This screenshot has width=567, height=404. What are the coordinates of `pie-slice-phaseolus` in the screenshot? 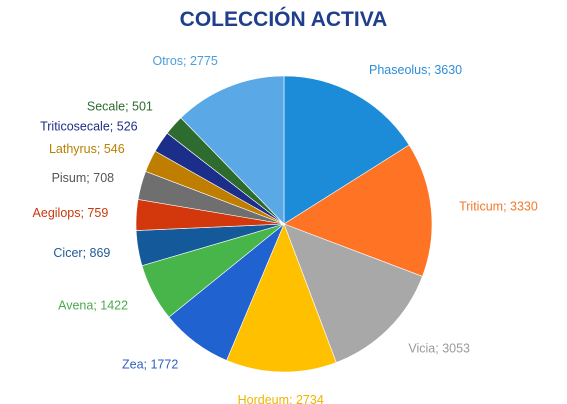 It's located at (346, 150).